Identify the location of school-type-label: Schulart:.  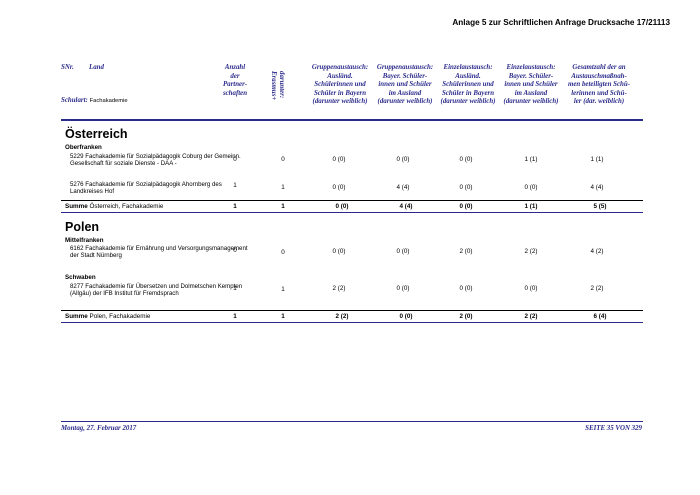
(74, 100).